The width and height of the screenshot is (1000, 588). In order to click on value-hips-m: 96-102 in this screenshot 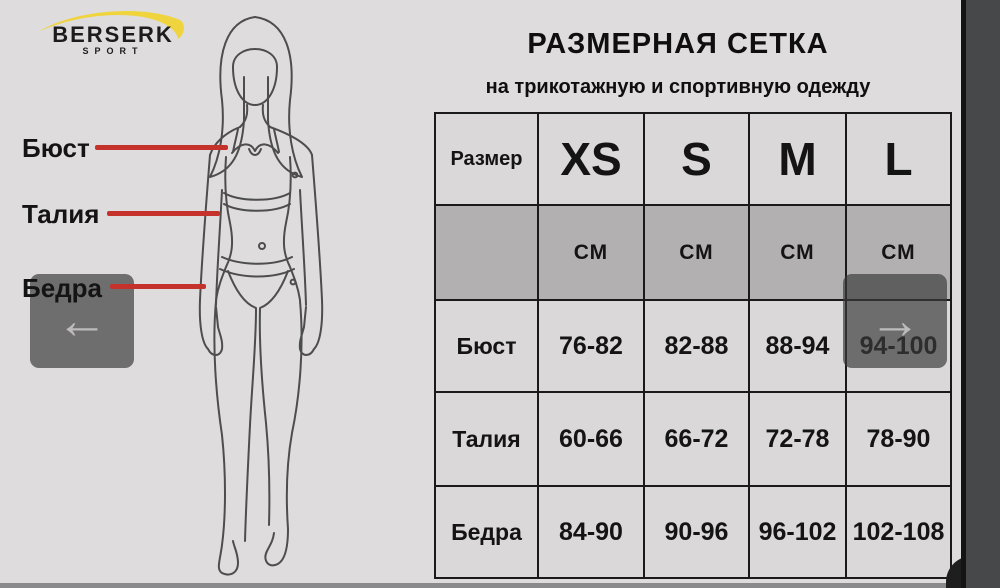, I will do `click(797, 532)`.